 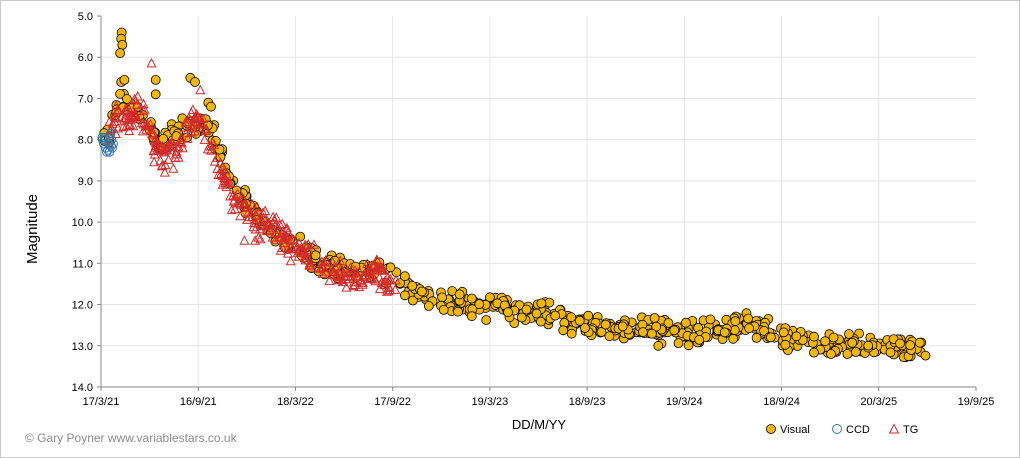 I want to click on x-tick-label: 18/9/23, so click(x=587, y=402).